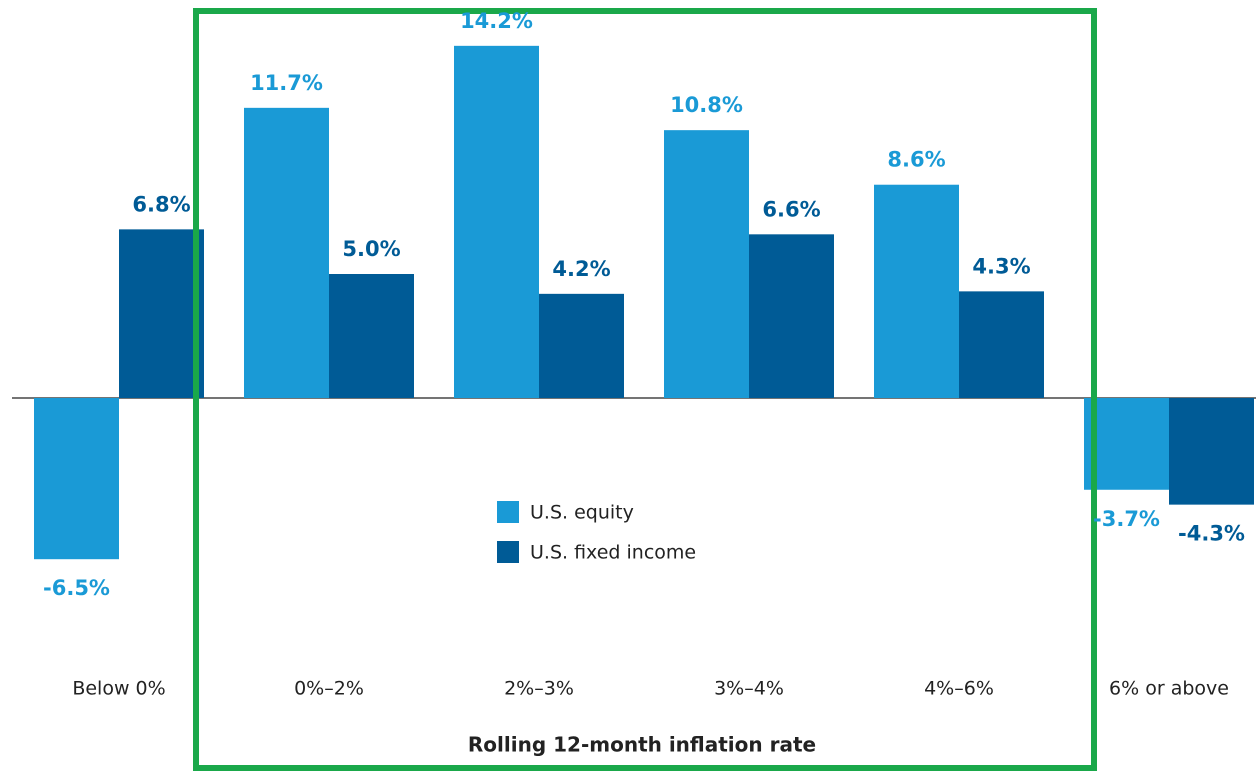 The height and width of the screenshot is (775, 1256). I want to click on value-label: 11.7%, so click(286, 83).